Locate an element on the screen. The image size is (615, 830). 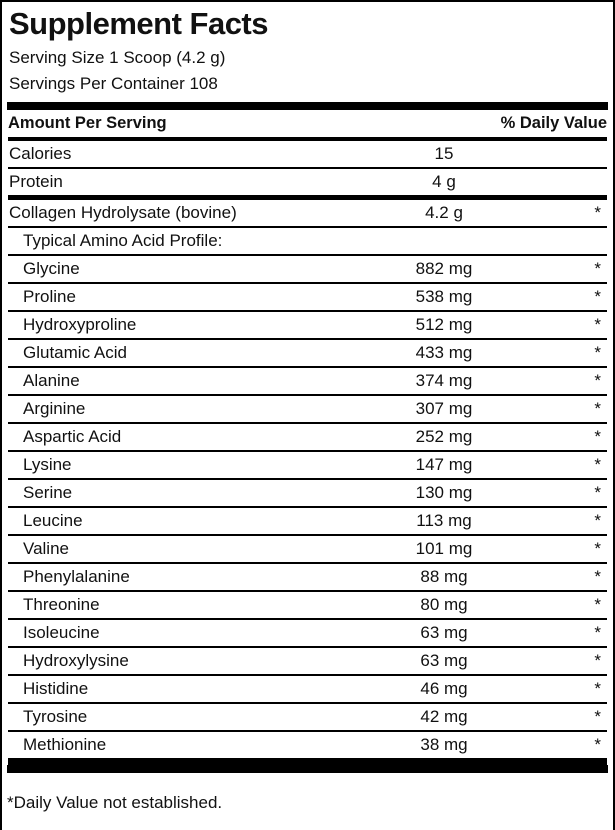
row-name: Leucine is located at coordinates (53, 520).